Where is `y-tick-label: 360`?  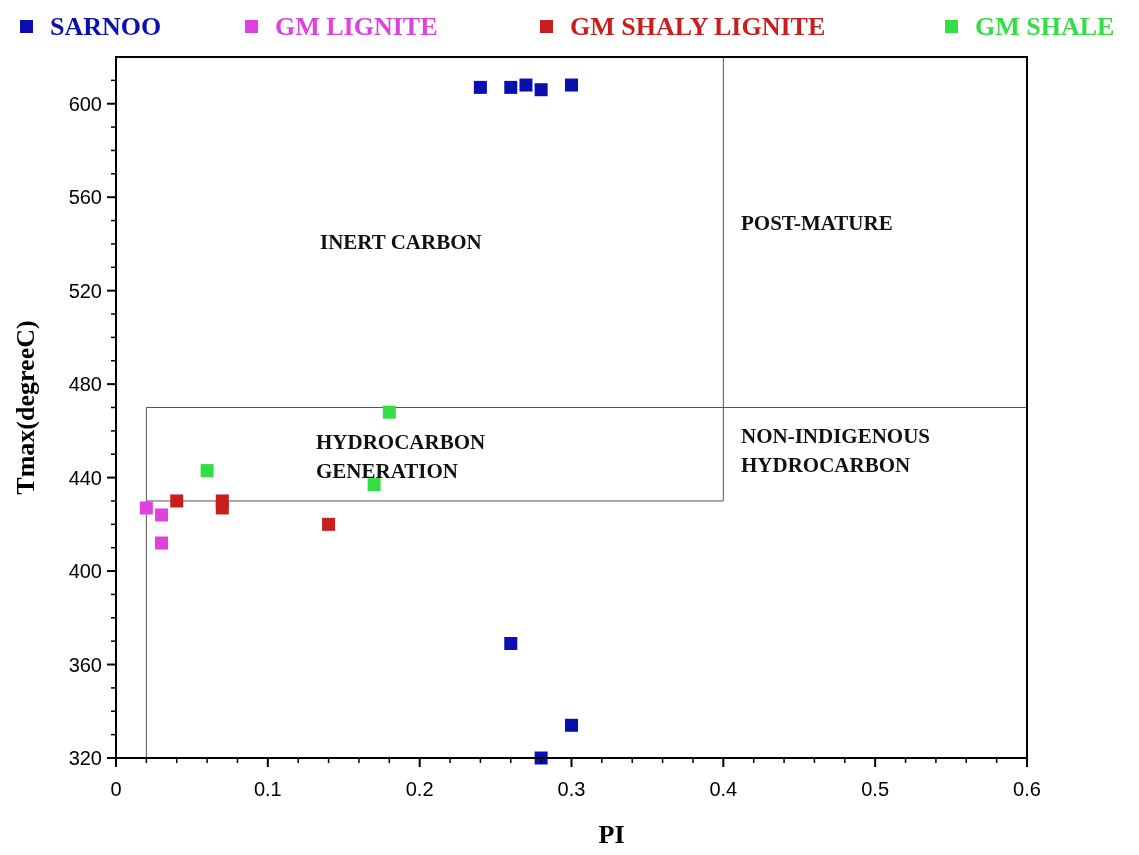
y-tick-label: 360 is located at coordinates (85, 664).